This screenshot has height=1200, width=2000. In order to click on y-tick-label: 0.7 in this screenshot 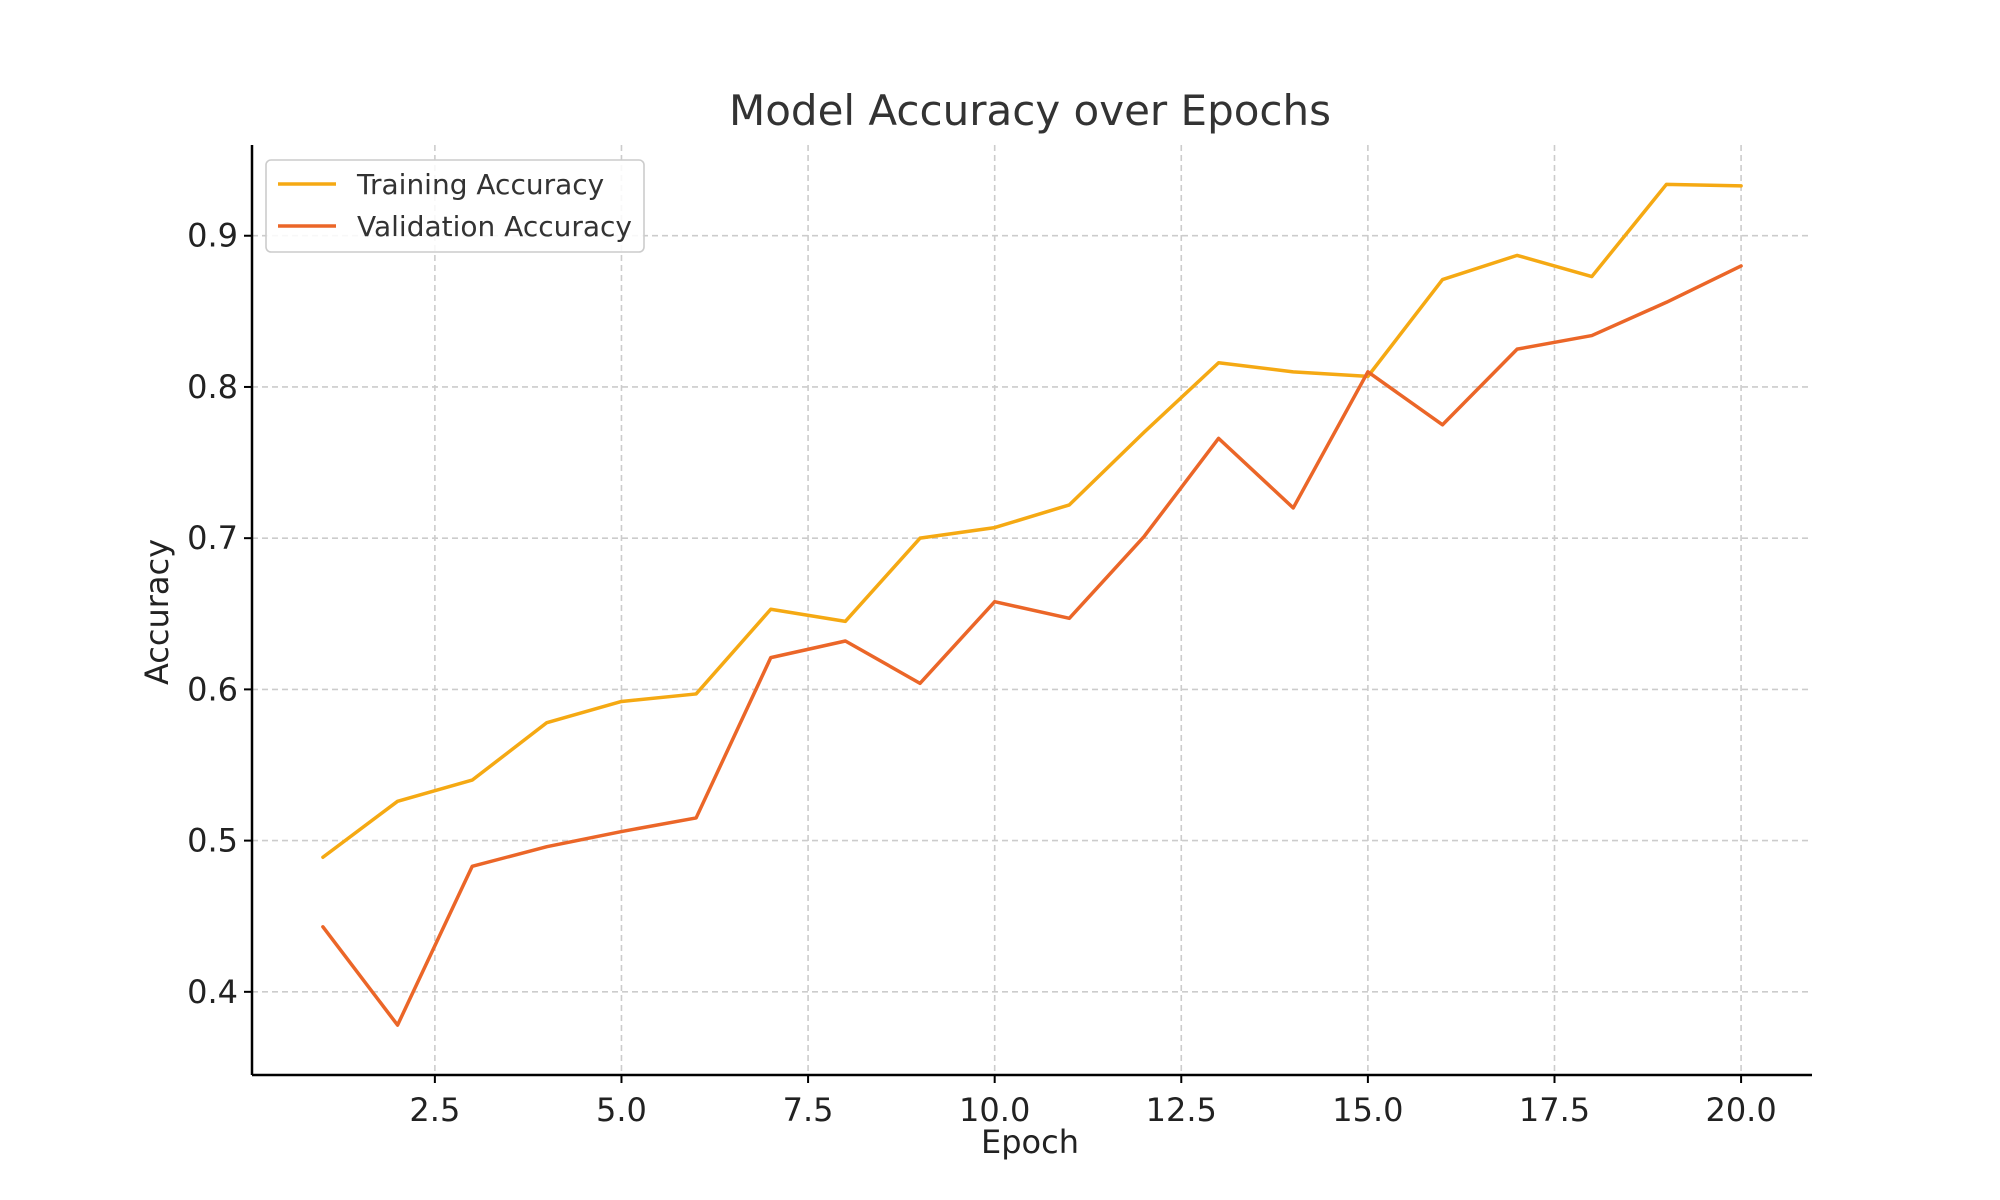, I will do `click(212, 538)`.